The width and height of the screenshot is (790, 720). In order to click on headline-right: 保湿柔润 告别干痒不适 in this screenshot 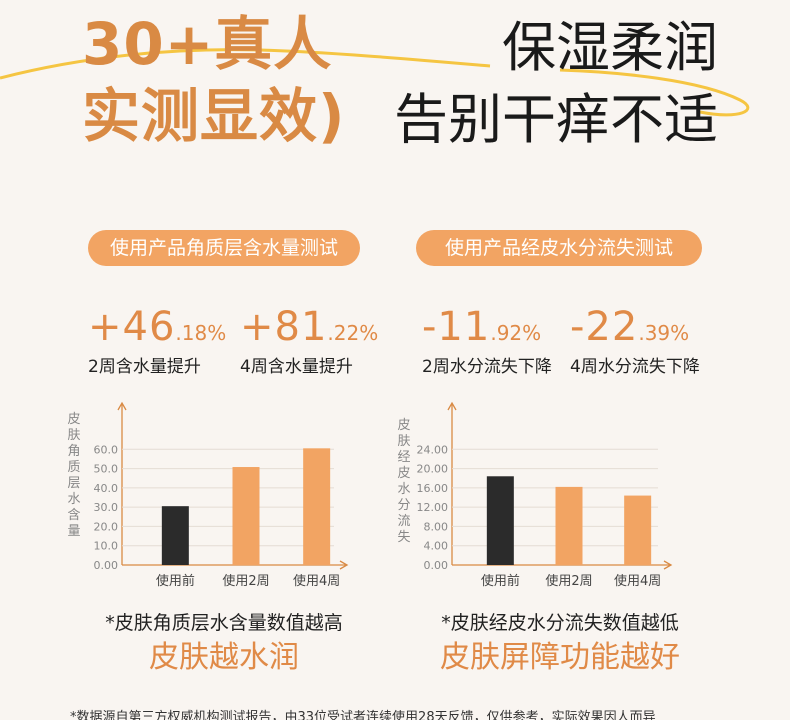, I will do `click(556, 84)`.